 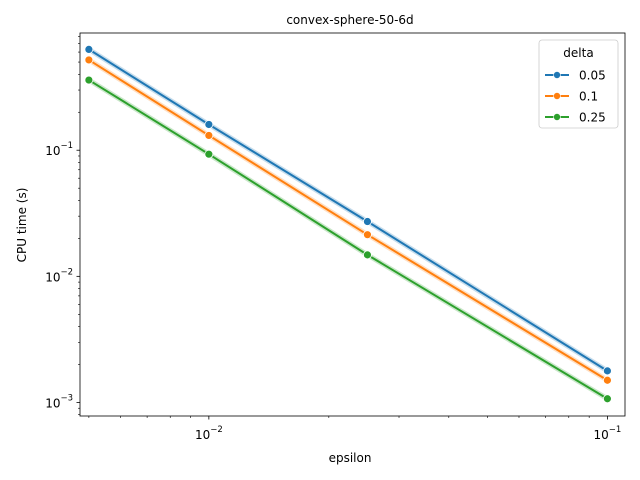 I want to click on legend-box, so click(x=578, y=84).